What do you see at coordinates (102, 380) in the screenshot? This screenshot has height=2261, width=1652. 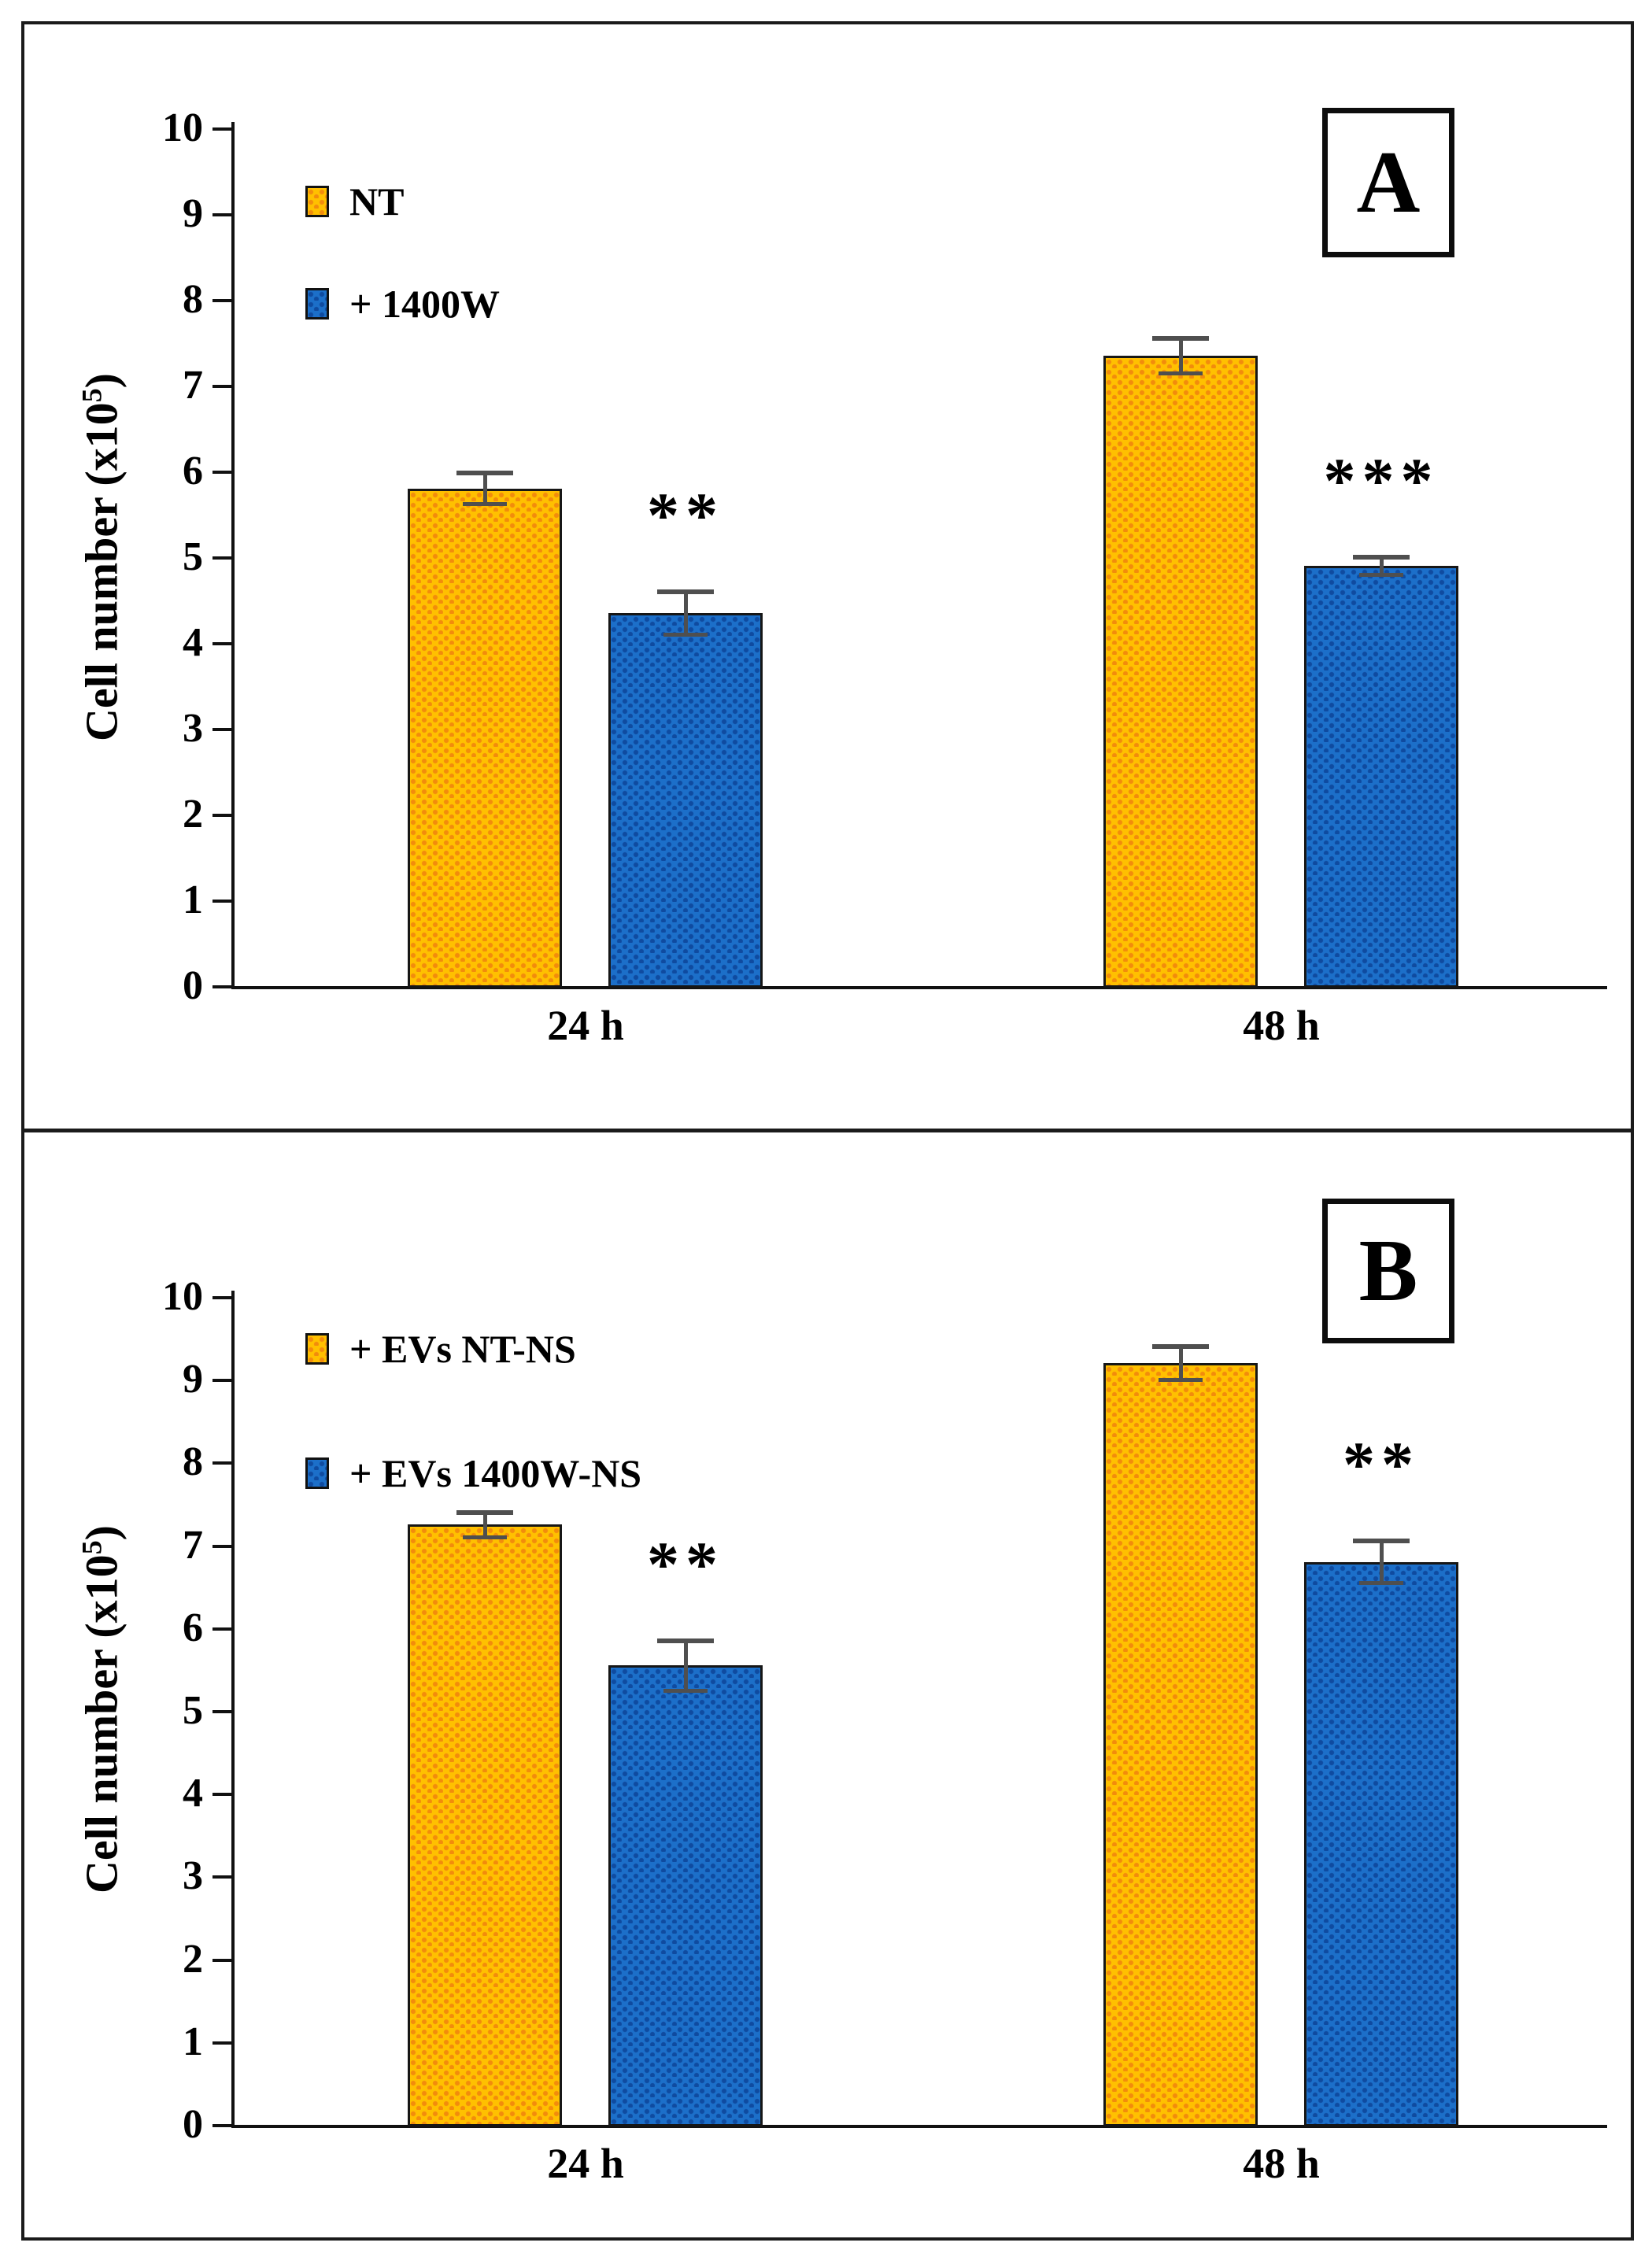 I see `y-axis-title-text: )` at bounding box center [102, 380].